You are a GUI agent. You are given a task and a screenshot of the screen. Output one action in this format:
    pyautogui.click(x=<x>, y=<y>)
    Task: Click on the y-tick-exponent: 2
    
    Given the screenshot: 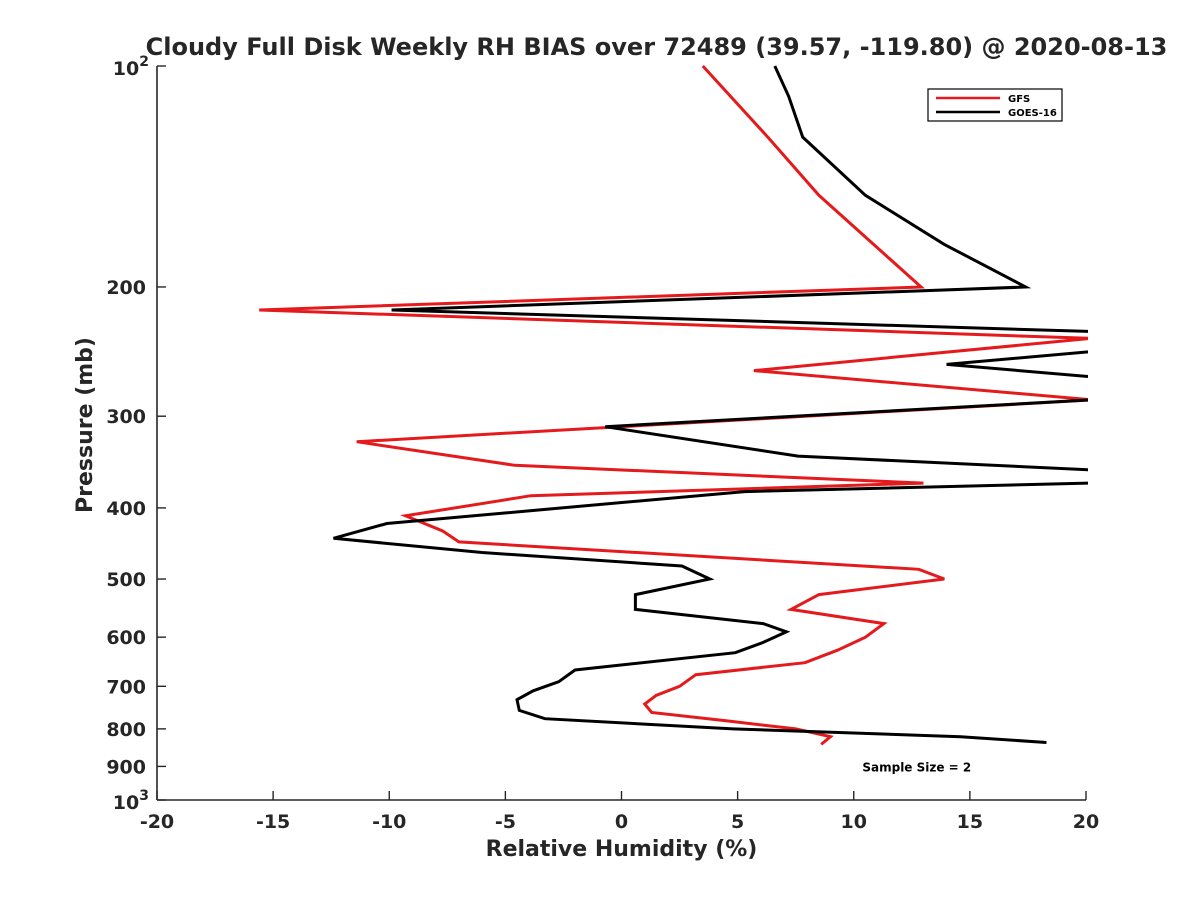 What is the action you would take?
    pyautogui.click(x=144, y=62)
    